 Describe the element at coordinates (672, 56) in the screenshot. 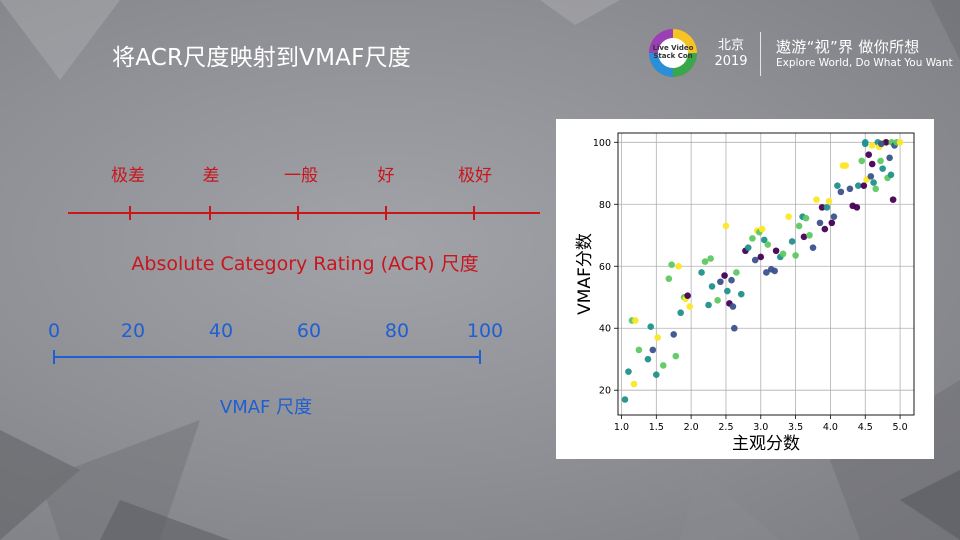

I see `svg-text: Stack Con` at that location.